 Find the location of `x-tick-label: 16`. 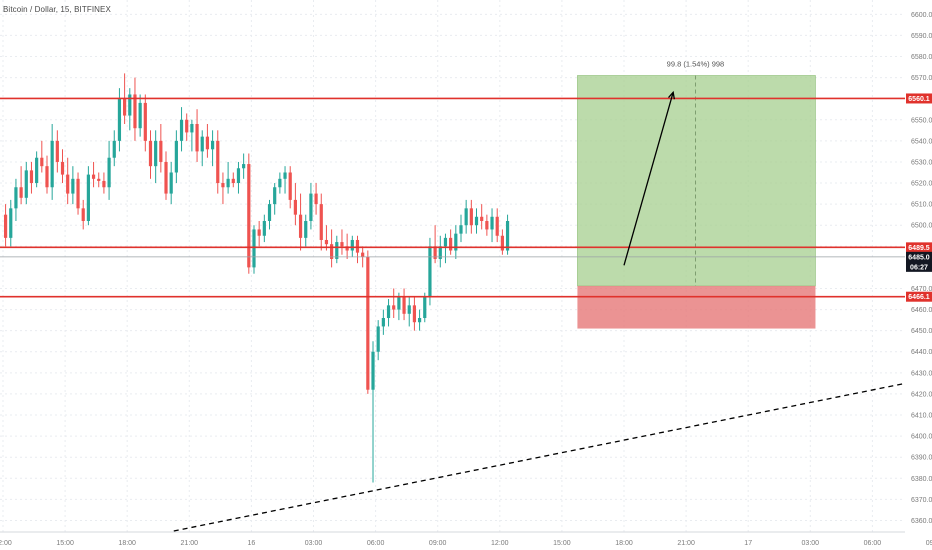

x-tick-label: 16 is located at coordinates (252, 543).